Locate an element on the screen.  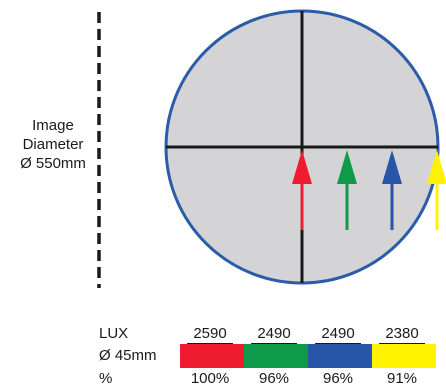
percent-row-label: % is located at coordinates (106, 378).